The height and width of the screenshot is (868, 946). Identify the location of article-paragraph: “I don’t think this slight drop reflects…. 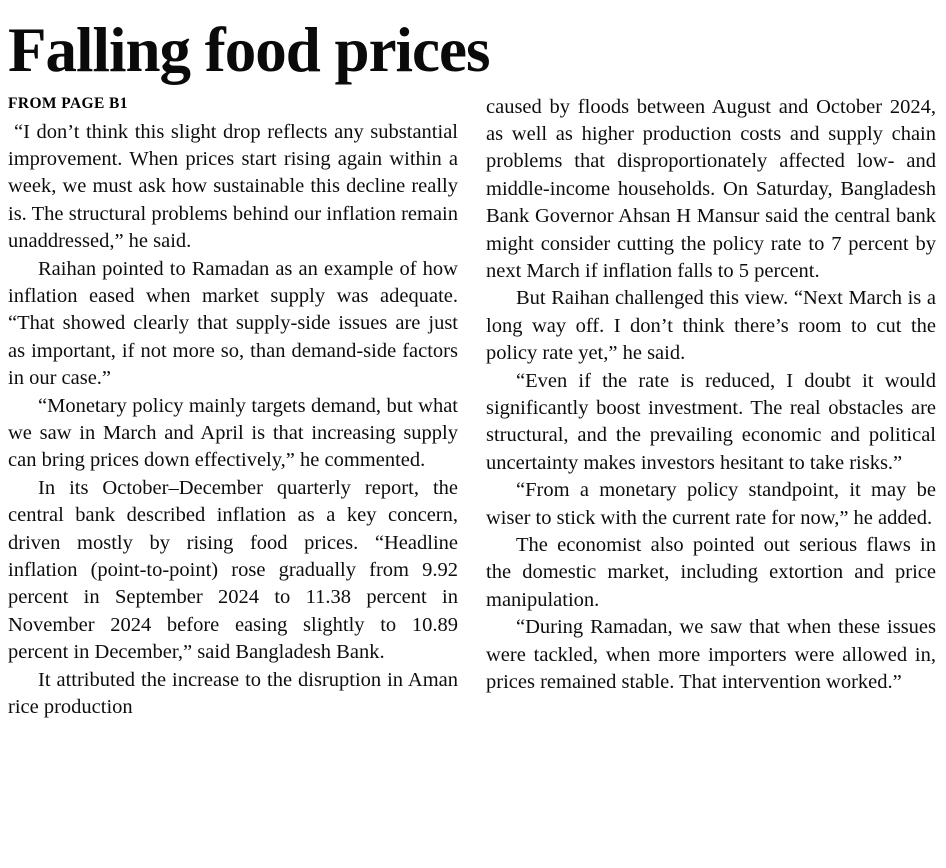
(233, 186).